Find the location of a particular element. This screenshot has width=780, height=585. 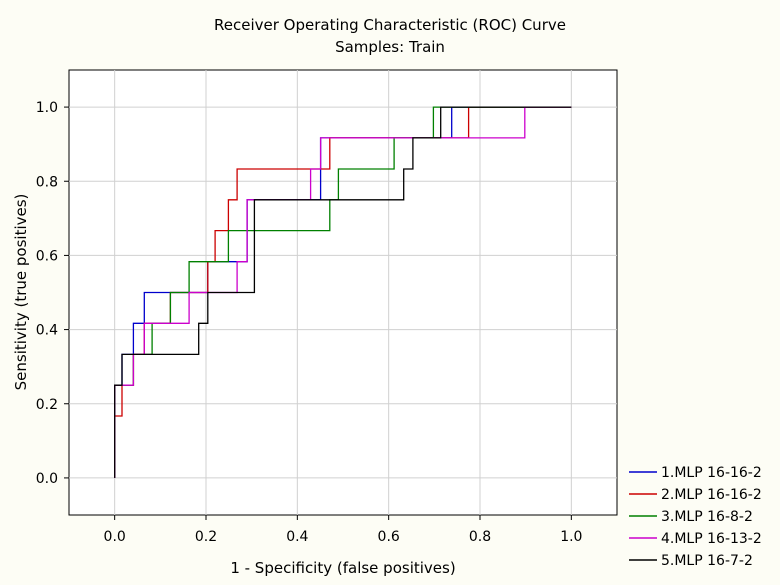

legend-label: 3.MLP 16-8-2 is located at coordinates (707, 517).